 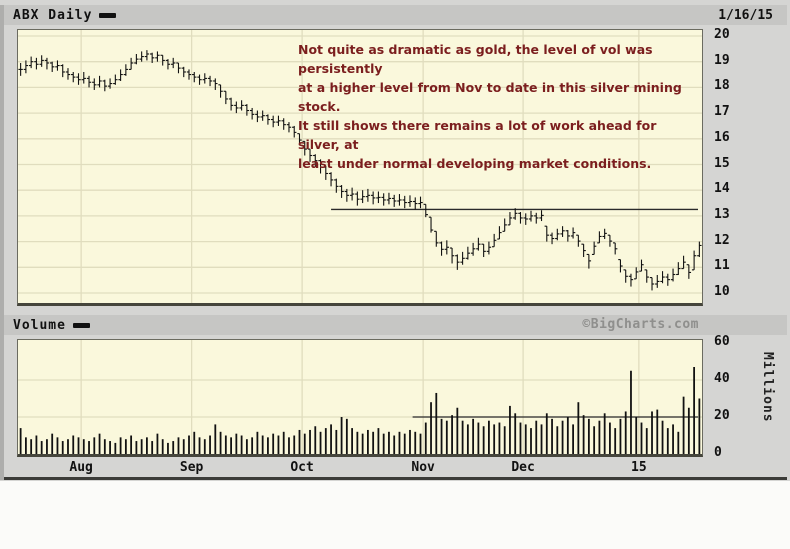 I want to click on price-tick-label: 19, so click(x=722, y=60).